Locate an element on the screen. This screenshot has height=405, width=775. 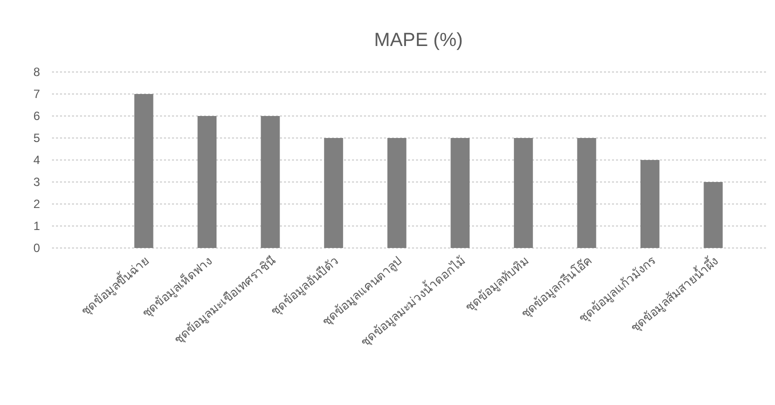
y-tick-label: 7 is located at coordinates (36, 94).